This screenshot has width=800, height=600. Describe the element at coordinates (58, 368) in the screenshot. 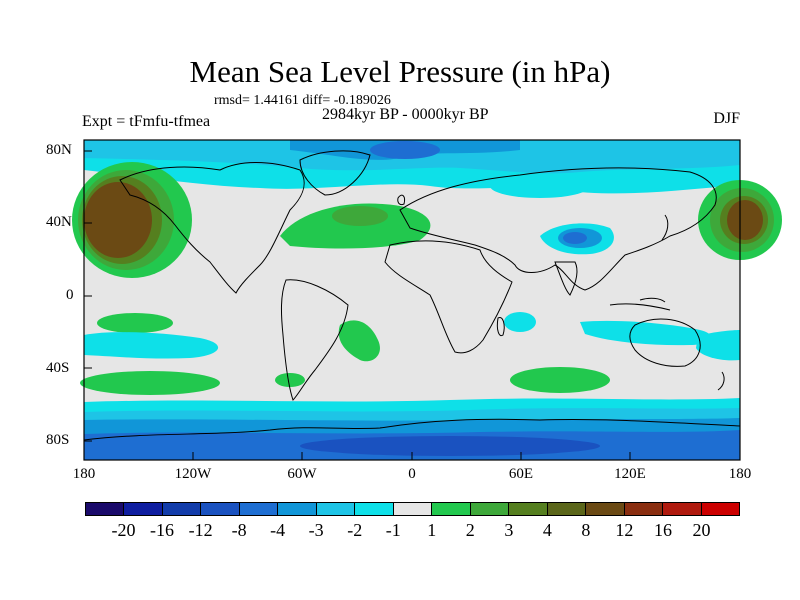

I see `y-tick-40s: 40S` at that location.